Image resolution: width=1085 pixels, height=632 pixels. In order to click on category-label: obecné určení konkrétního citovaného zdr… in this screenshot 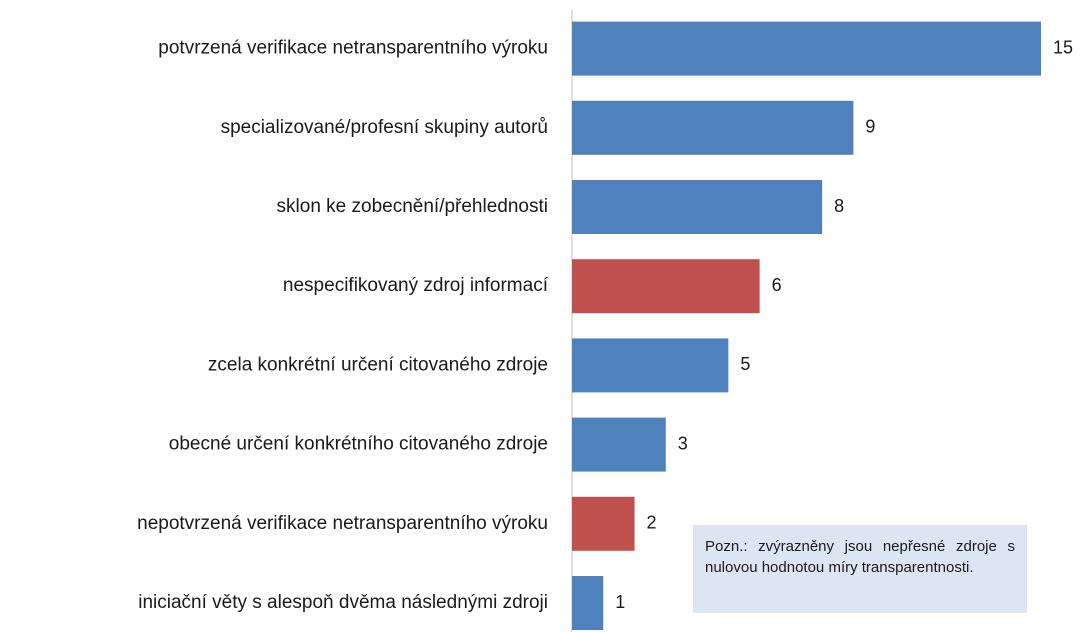, I will do `click(358, 444)`.